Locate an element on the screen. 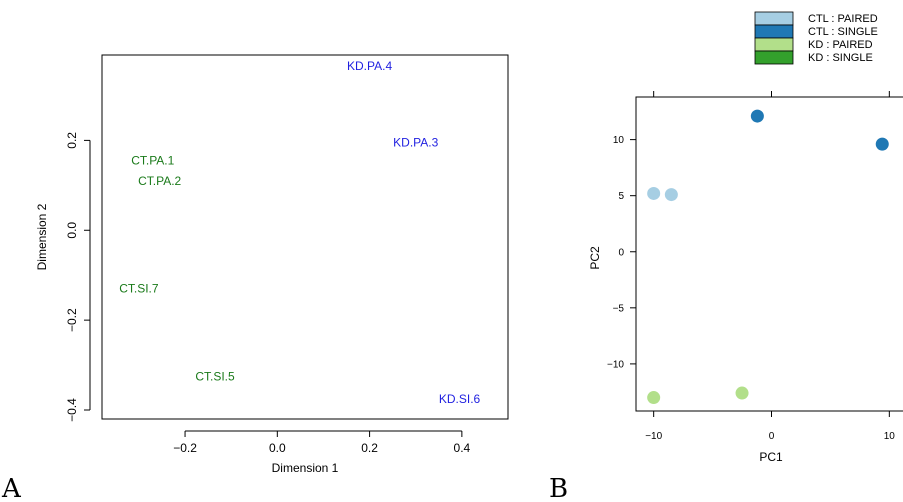 The width and height of the screenshot is (903, 502). panel-b-x-tick-label: 0 is located at coordinates (772, 436).